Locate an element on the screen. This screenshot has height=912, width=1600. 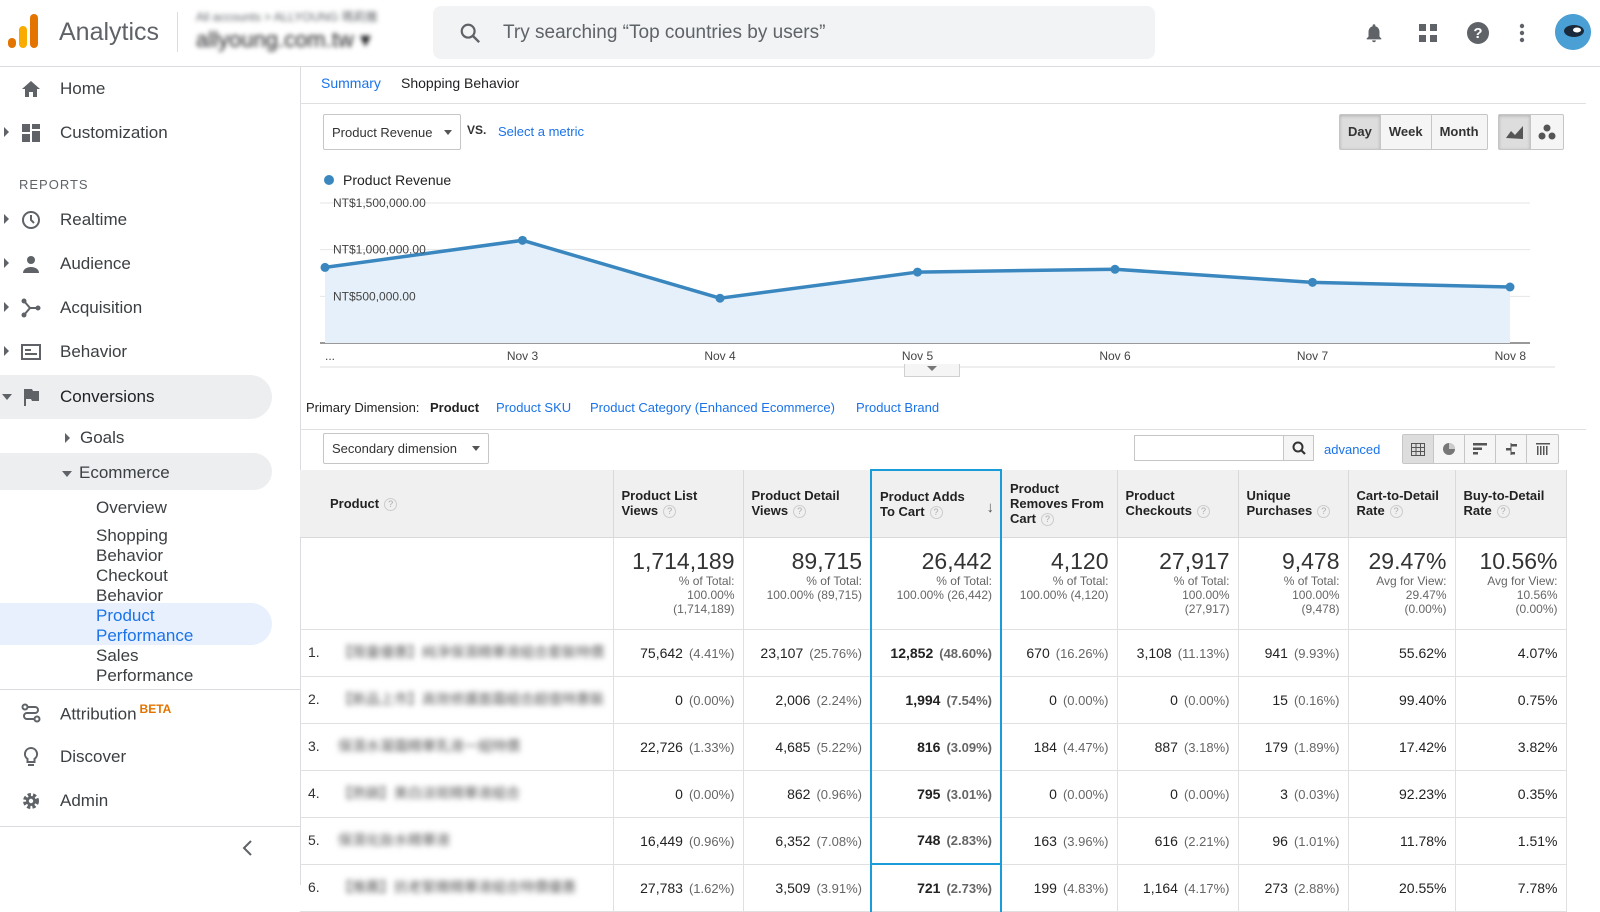
dimension-product-category: Product Category (Enhanced Ecommerce) is located at coordinates (712, 407).